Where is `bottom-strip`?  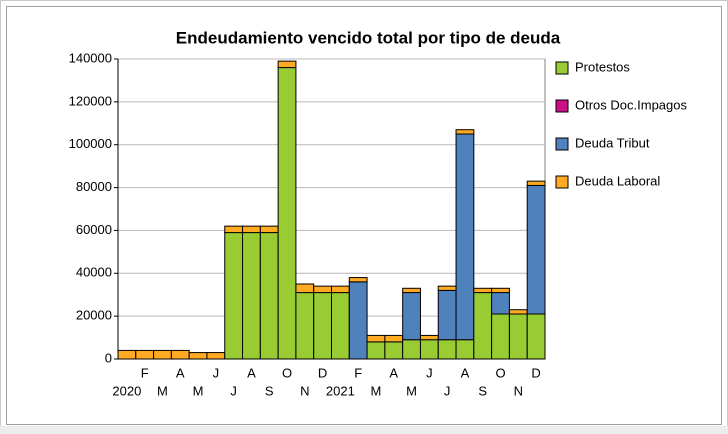
bottom-strip is located at coordinates (364, 430).